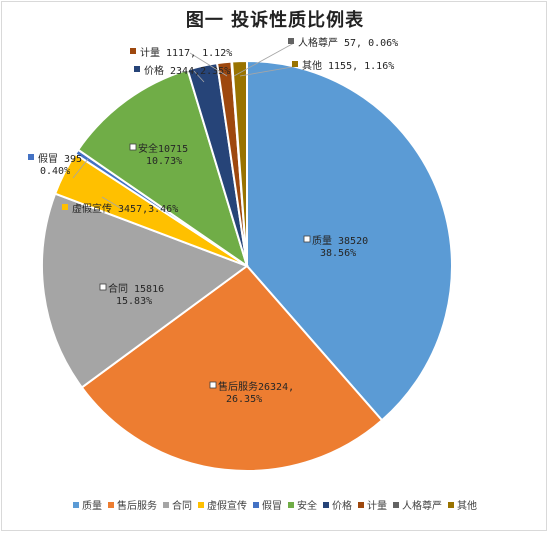 This screenshot has width=550, height=534. Describe the element at coordinates (307, 506) in the screenshot. I see `legend-label-5: 安全` at that location.